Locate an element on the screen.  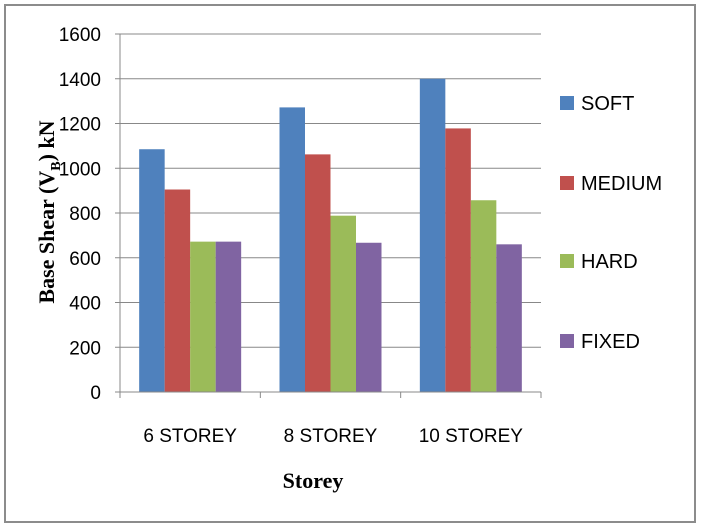
y-axis-title-subscript: B is located at coordinates (56, 165).